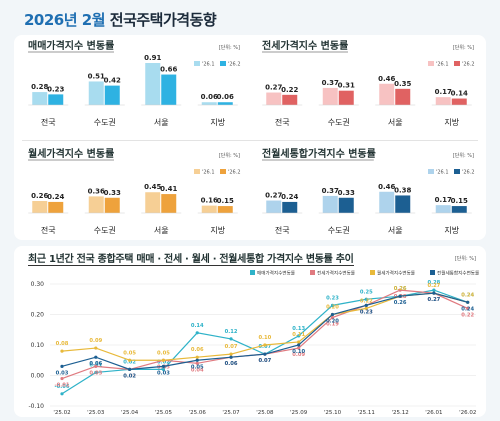 The image size is (500, 421). Describe the element at coordinates (305, 45) in the screenshot. I see `bar-chart-title: 전세가격지수 변동률` at that location.